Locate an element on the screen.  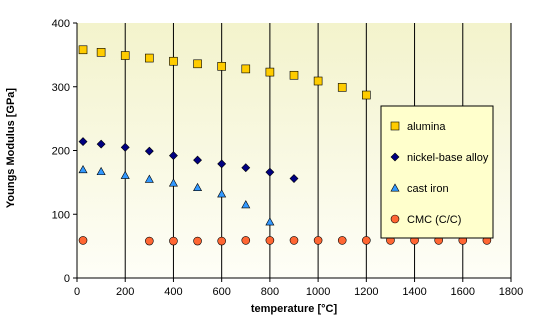
legend-label: cast iron is located at coordinates (428, 189).